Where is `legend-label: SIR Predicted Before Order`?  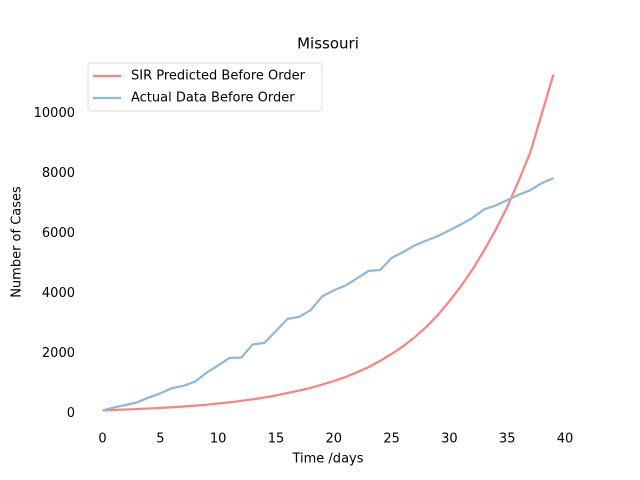 legend-label: SIR Predicted Before Order is located at coordinates (218, 76).